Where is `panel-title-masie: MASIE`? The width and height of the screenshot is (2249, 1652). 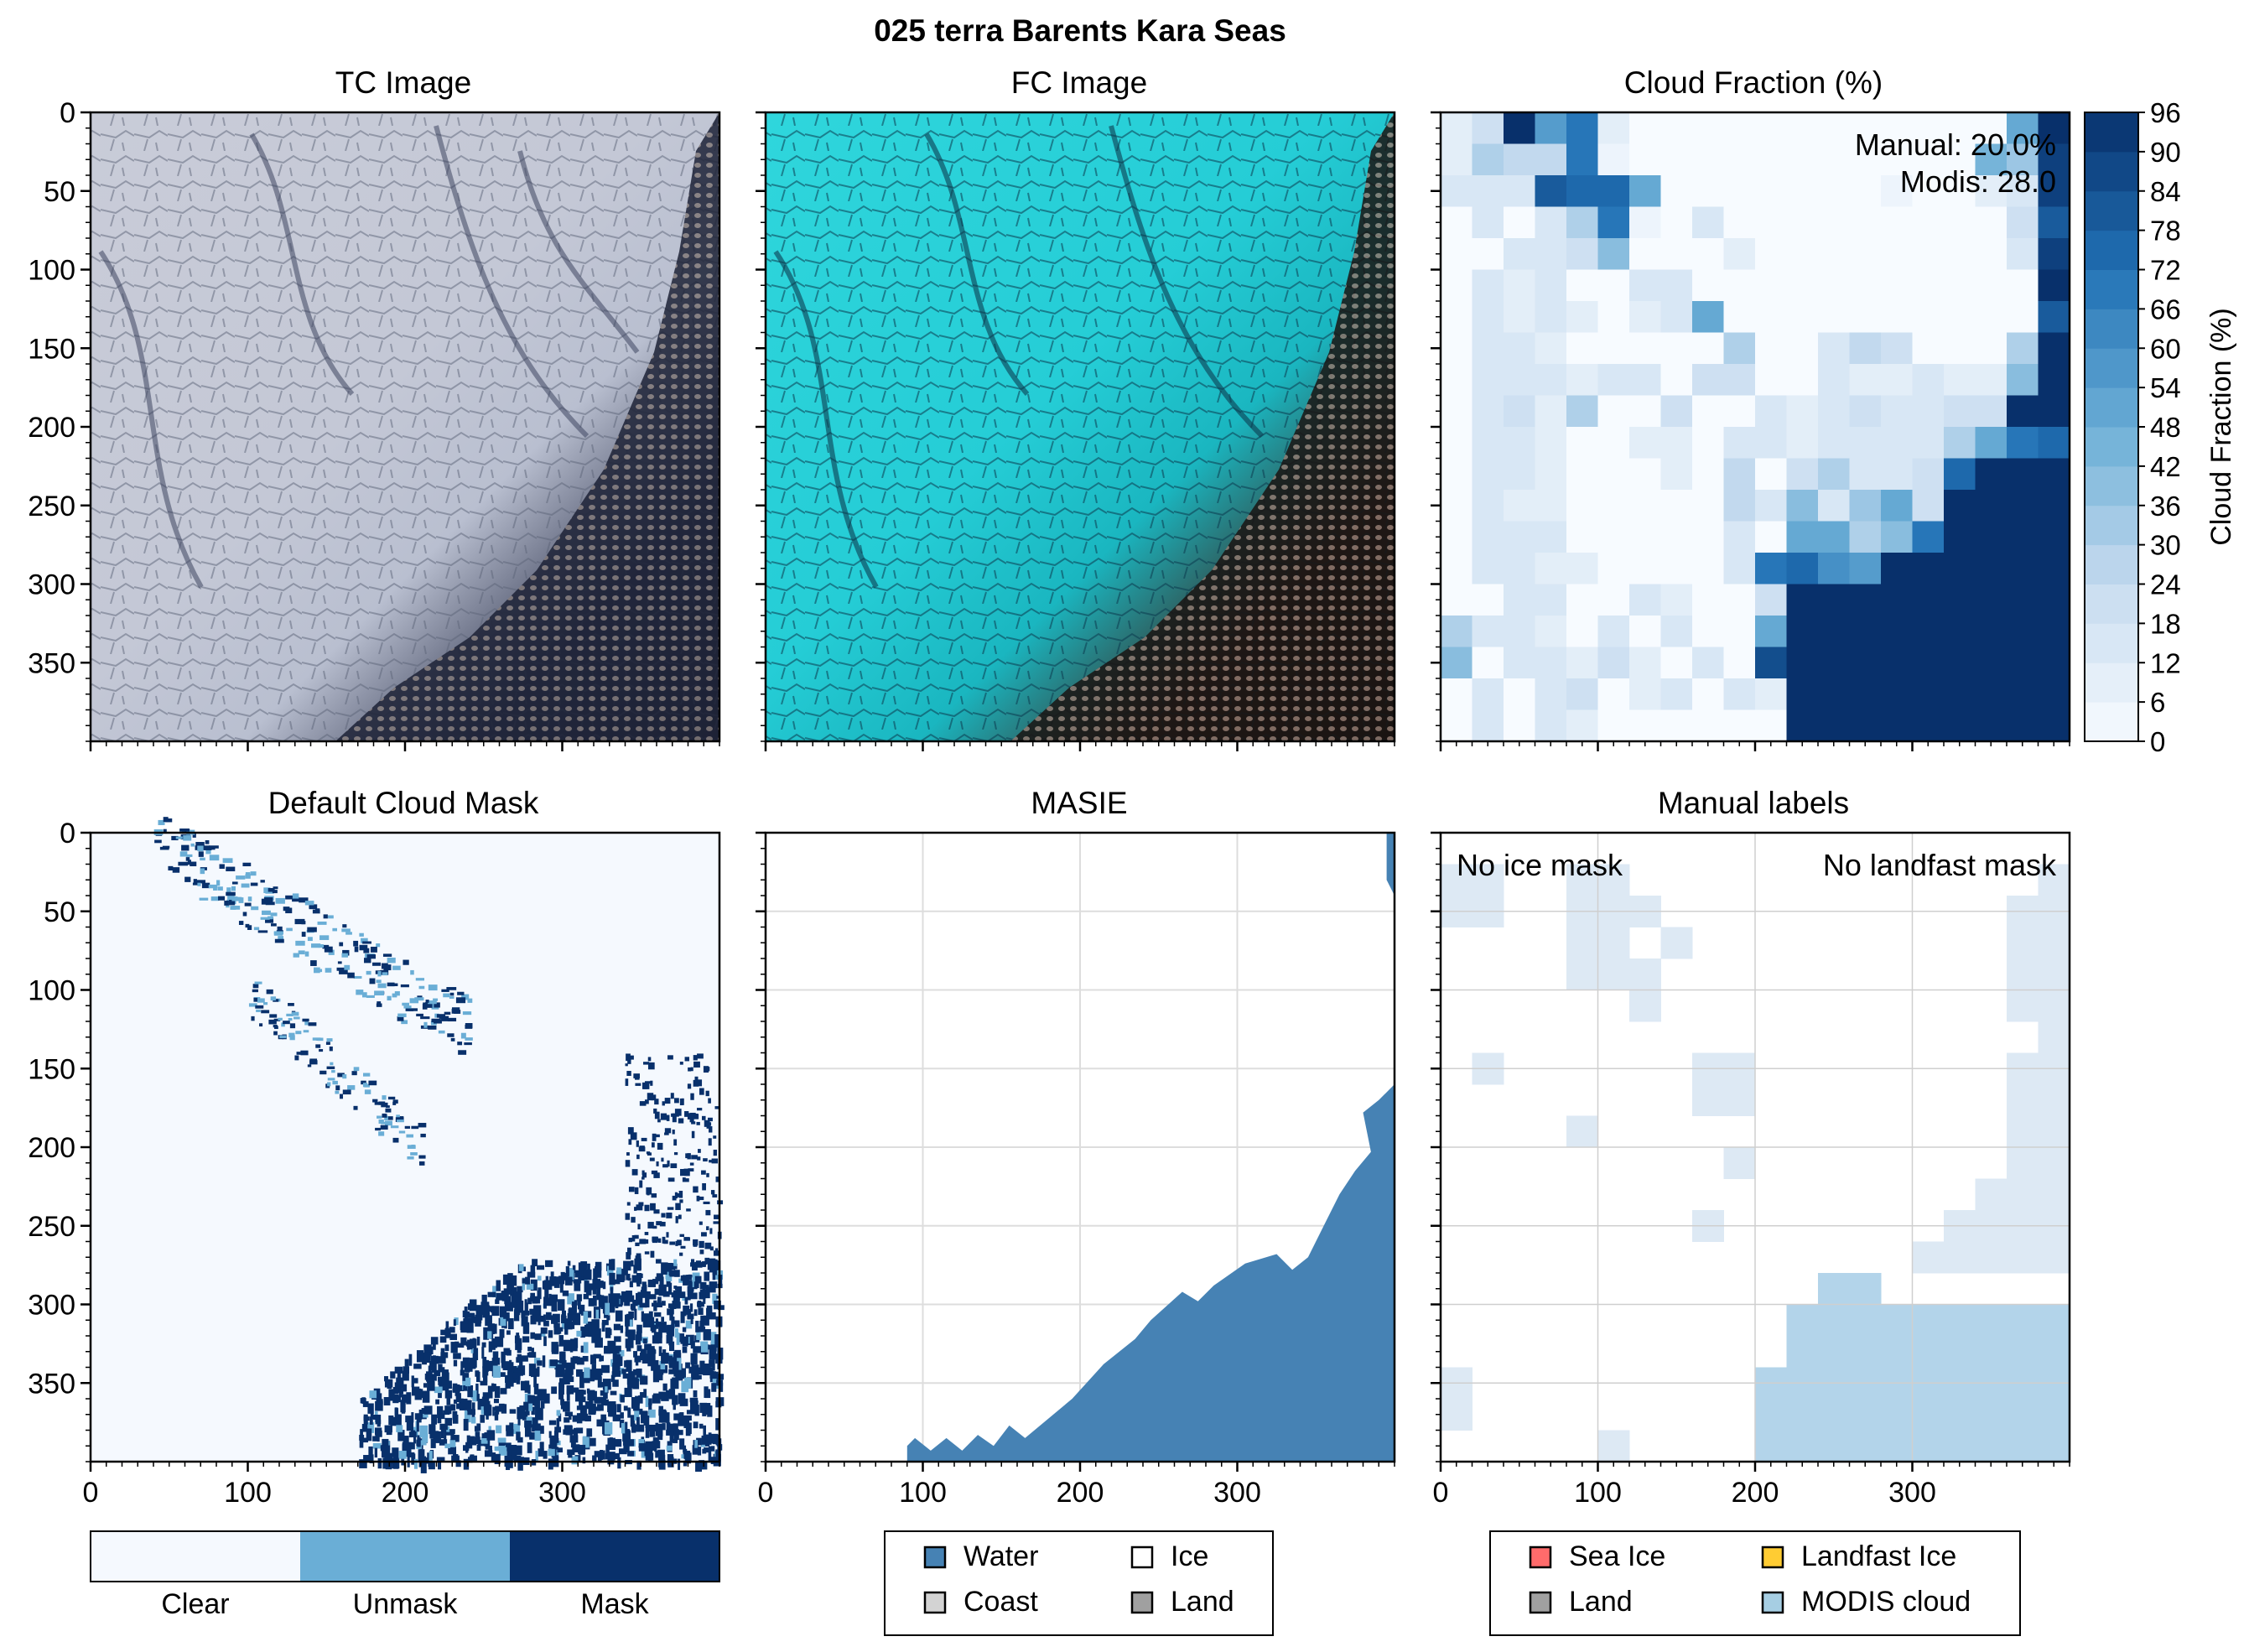 panel-title-masie: MASIE is located at coordinates (1079, 803).